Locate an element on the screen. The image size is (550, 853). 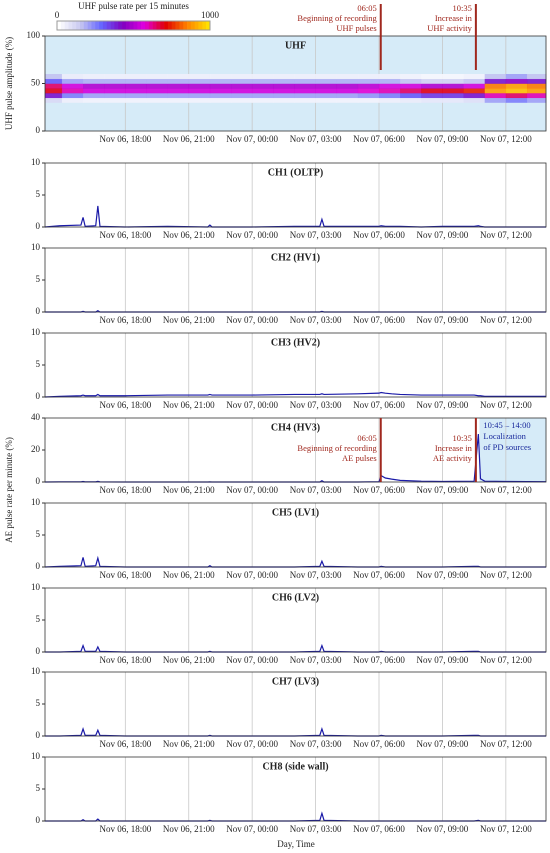
annotation-text: Beginning of recording is located at coordinates (337, 18).